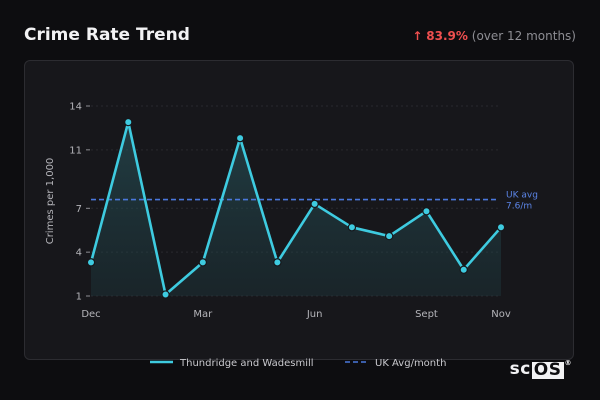  Describe the element at coordinates (519, 207) in the screenshot. I see `uk-average-value-label: 7.6/m` at that location.